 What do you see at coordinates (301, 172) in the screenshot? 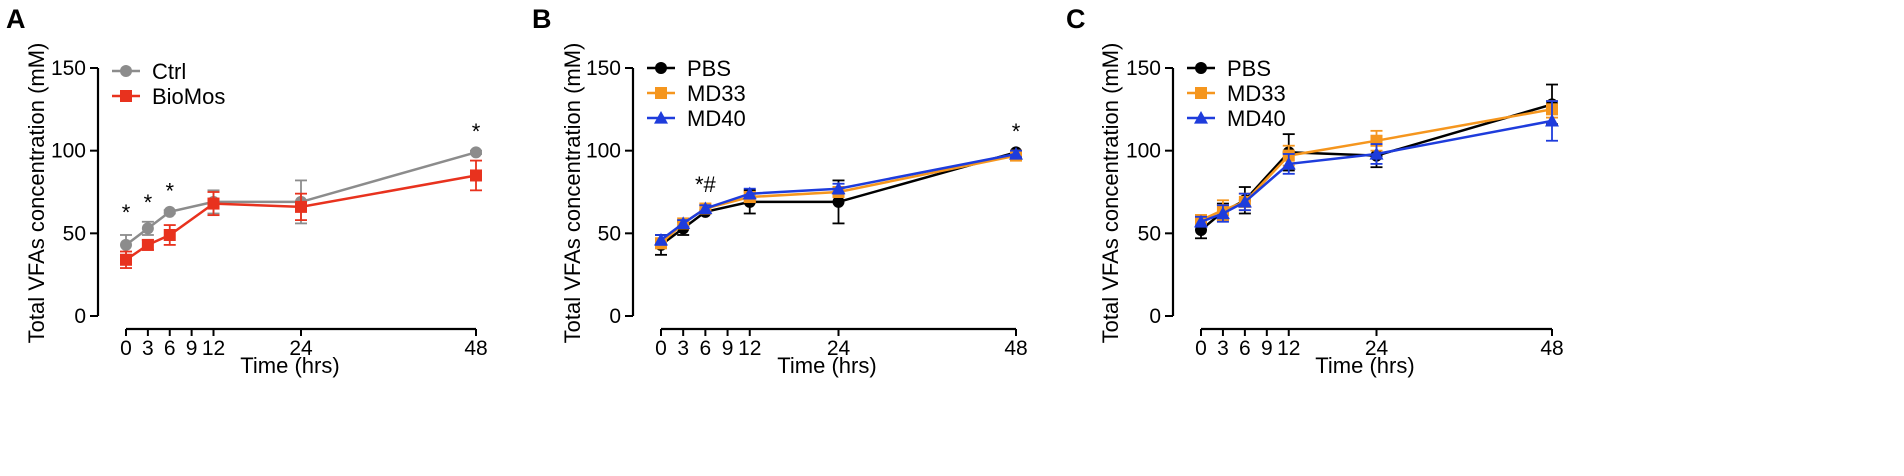
I see `panel-a-annotations: * * * *` at bounding box center [301, 172].